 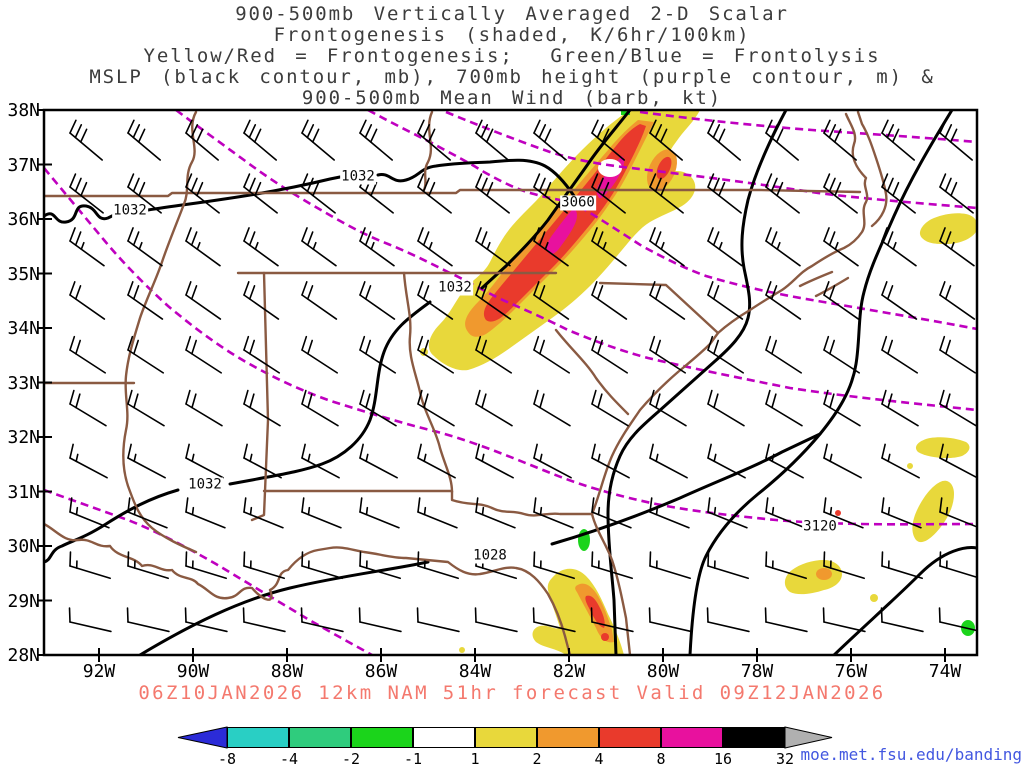 I want to click on lon-tick-label: 80W, so click(x=663, y=671).